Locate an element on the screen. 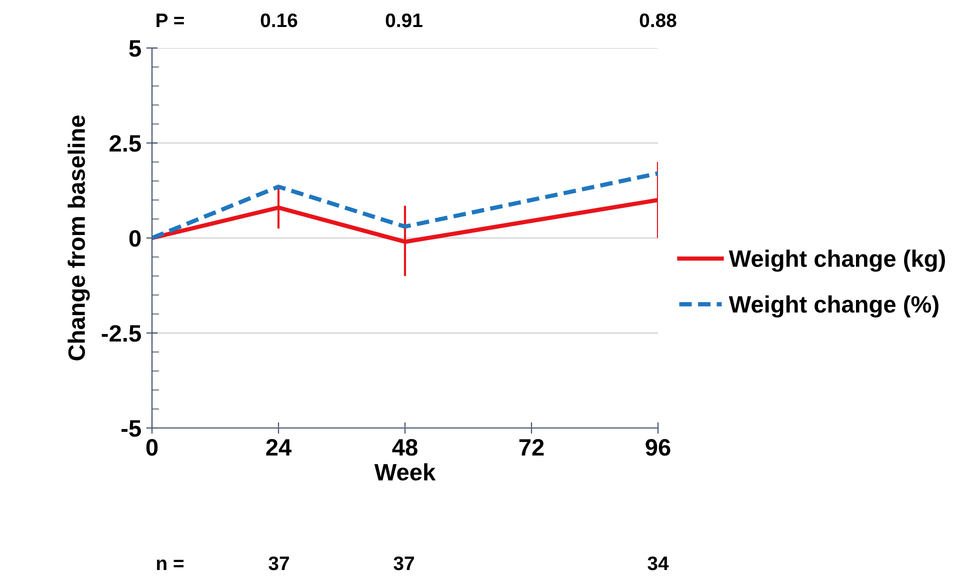 The height and width of the screenshot is (579, 980). legend-label: Weight change (kg) is located at coordinates (836, 261).